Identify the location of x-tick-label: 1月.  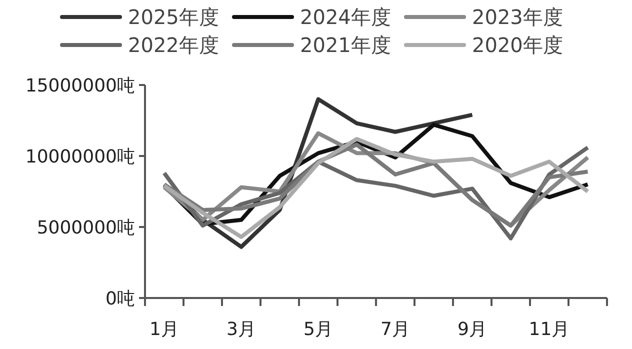
(164, 329).